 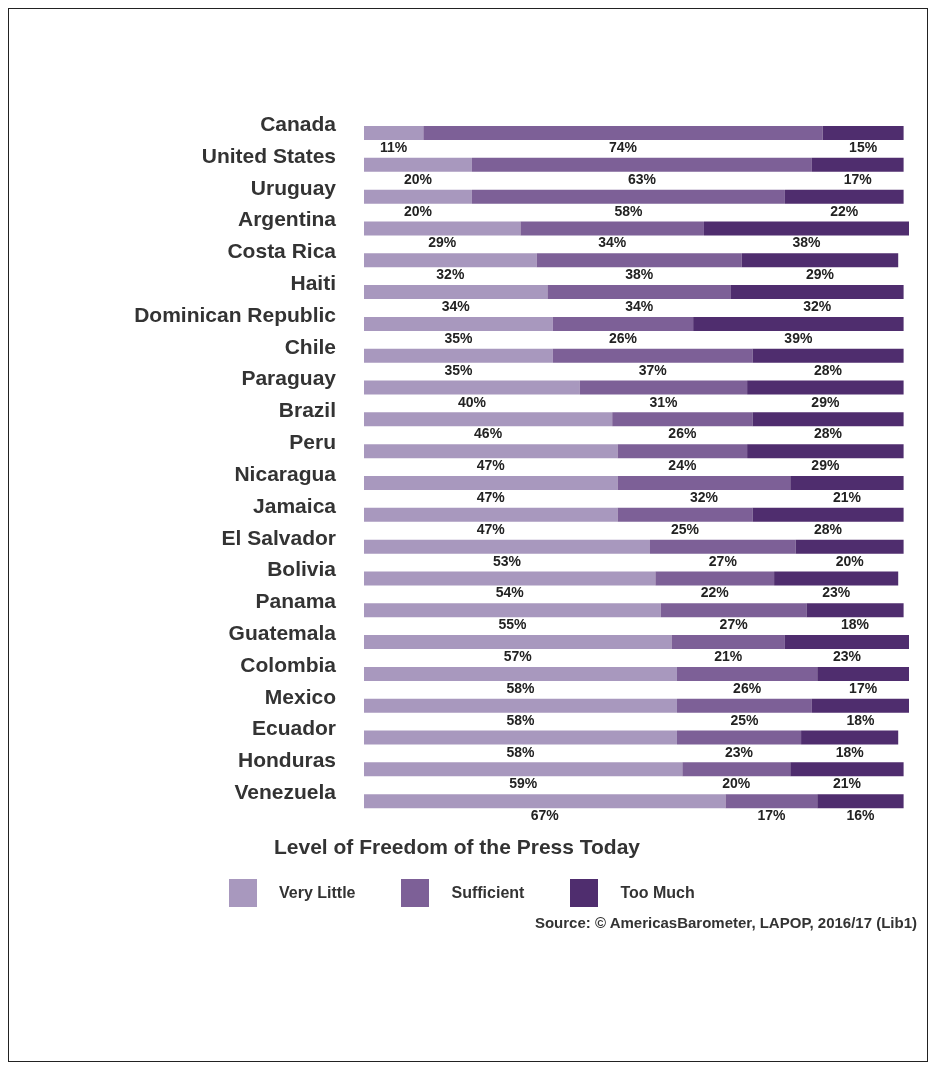 What do you see at coordinates (293, 728) in the screenshot?
I see `y-tick-label: Ecuador` at bounding box center [293, 728].